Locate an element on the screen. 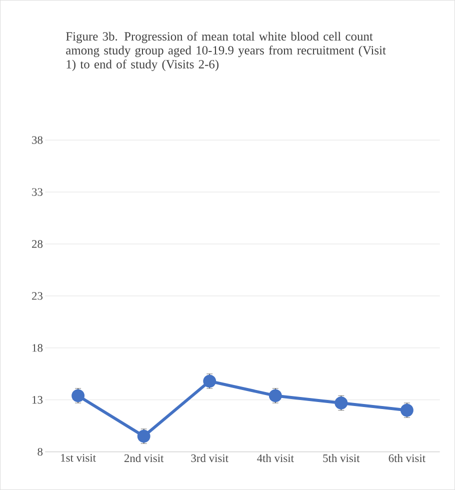  x-tick-label: 1st visit is located at coordinates (78, 458).